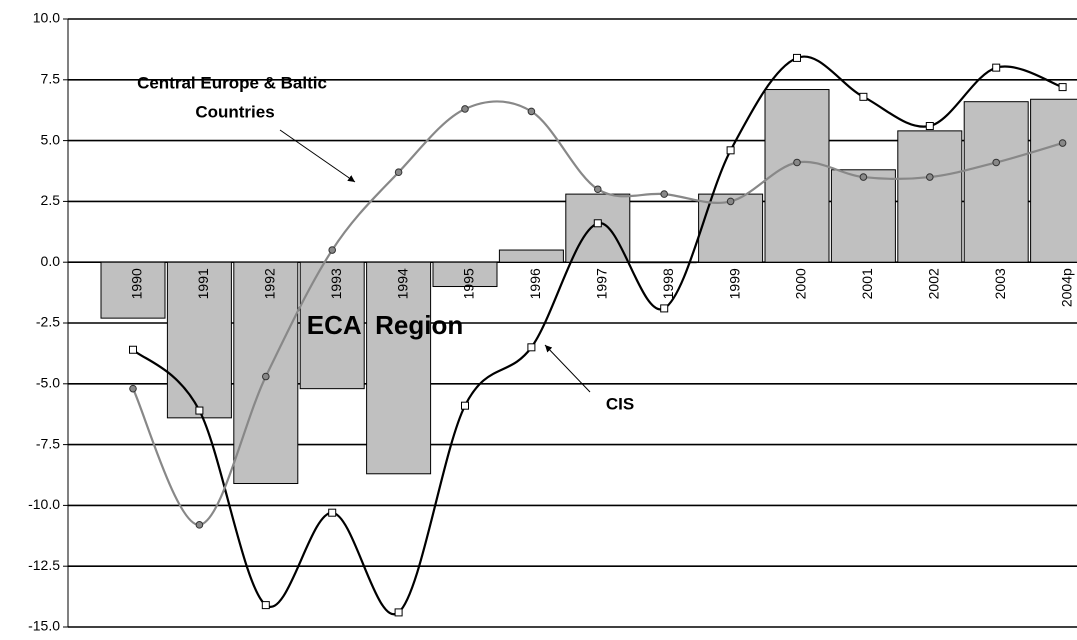 Image resolution: width=1077 pixels, height=640 pixels. What do you see at coordinates (234, 111) in the screenshot?
I see `annotation: Countries` at bounding box center [234, 111].